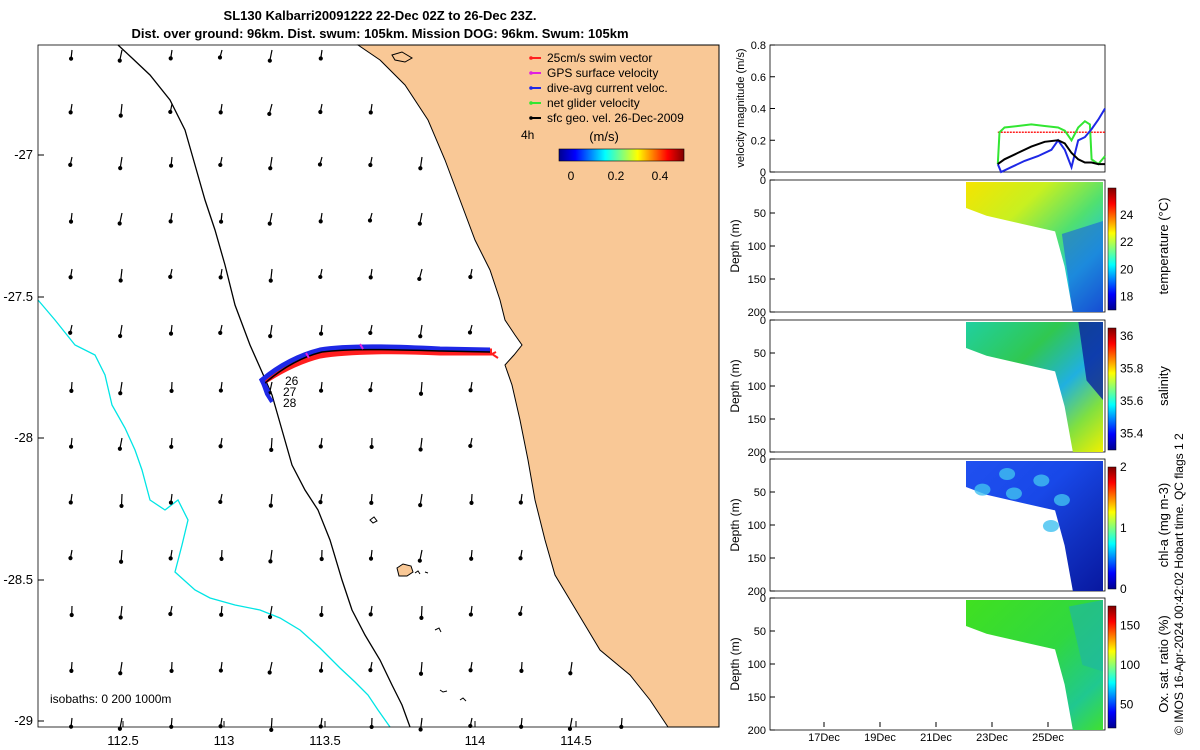 The image size is (1200, 750). Describe the element at coordinates (531, 118) in the screenshot. I see `legend-marker-sfc` at that location.